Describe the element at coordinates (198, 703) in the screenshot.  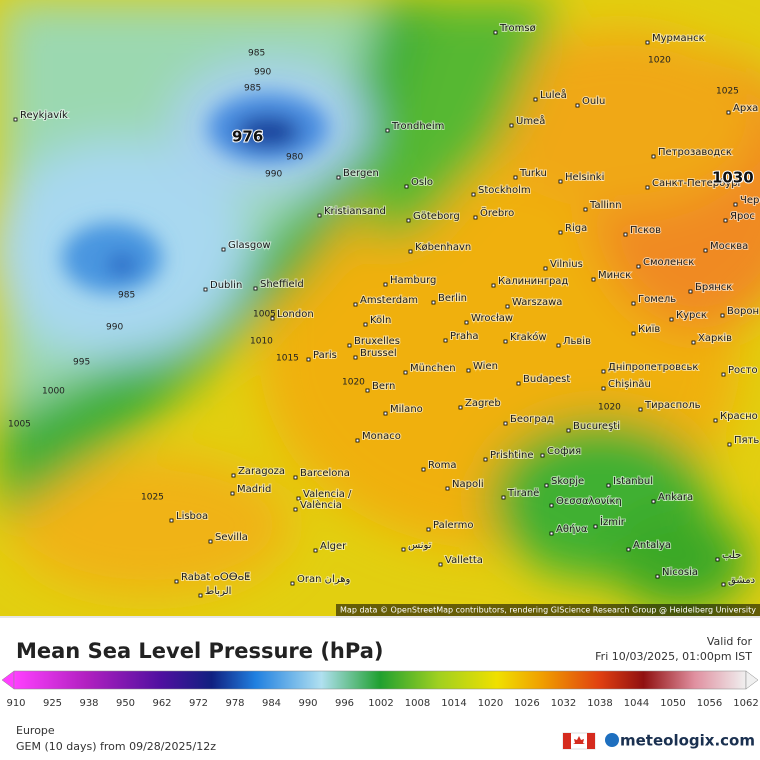
I see `colorbar-tick-label: 972` at that location.